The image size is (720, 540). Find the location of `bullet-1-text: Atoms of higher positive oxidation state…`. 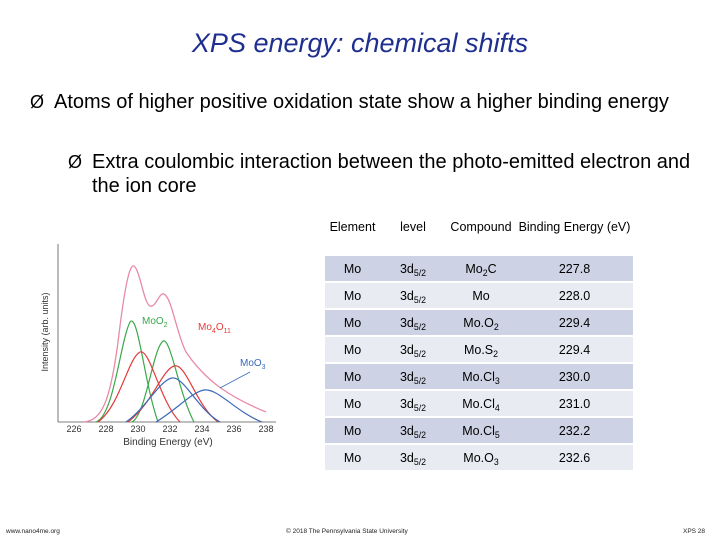

bullet-1-text: Atoms of higher positive oxidation state… is located at coordinates (361, 102).